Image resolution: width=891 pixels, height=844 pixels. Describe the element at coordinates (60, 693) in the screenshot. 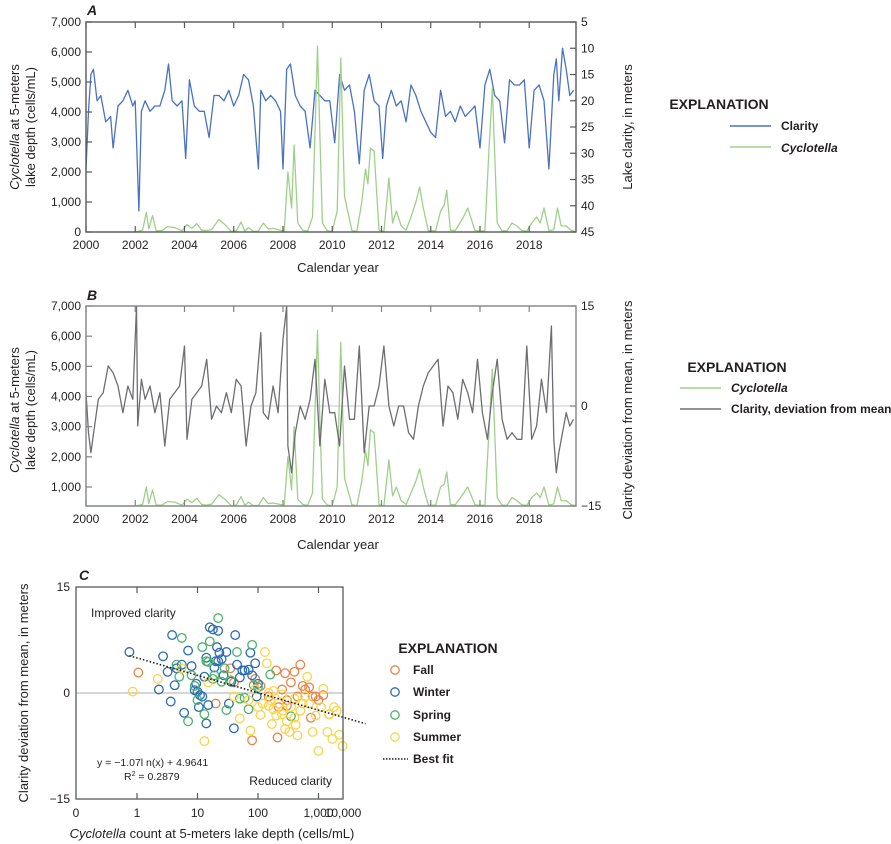

I see `panel-c-y-axis: 15 0 −15` at that location.